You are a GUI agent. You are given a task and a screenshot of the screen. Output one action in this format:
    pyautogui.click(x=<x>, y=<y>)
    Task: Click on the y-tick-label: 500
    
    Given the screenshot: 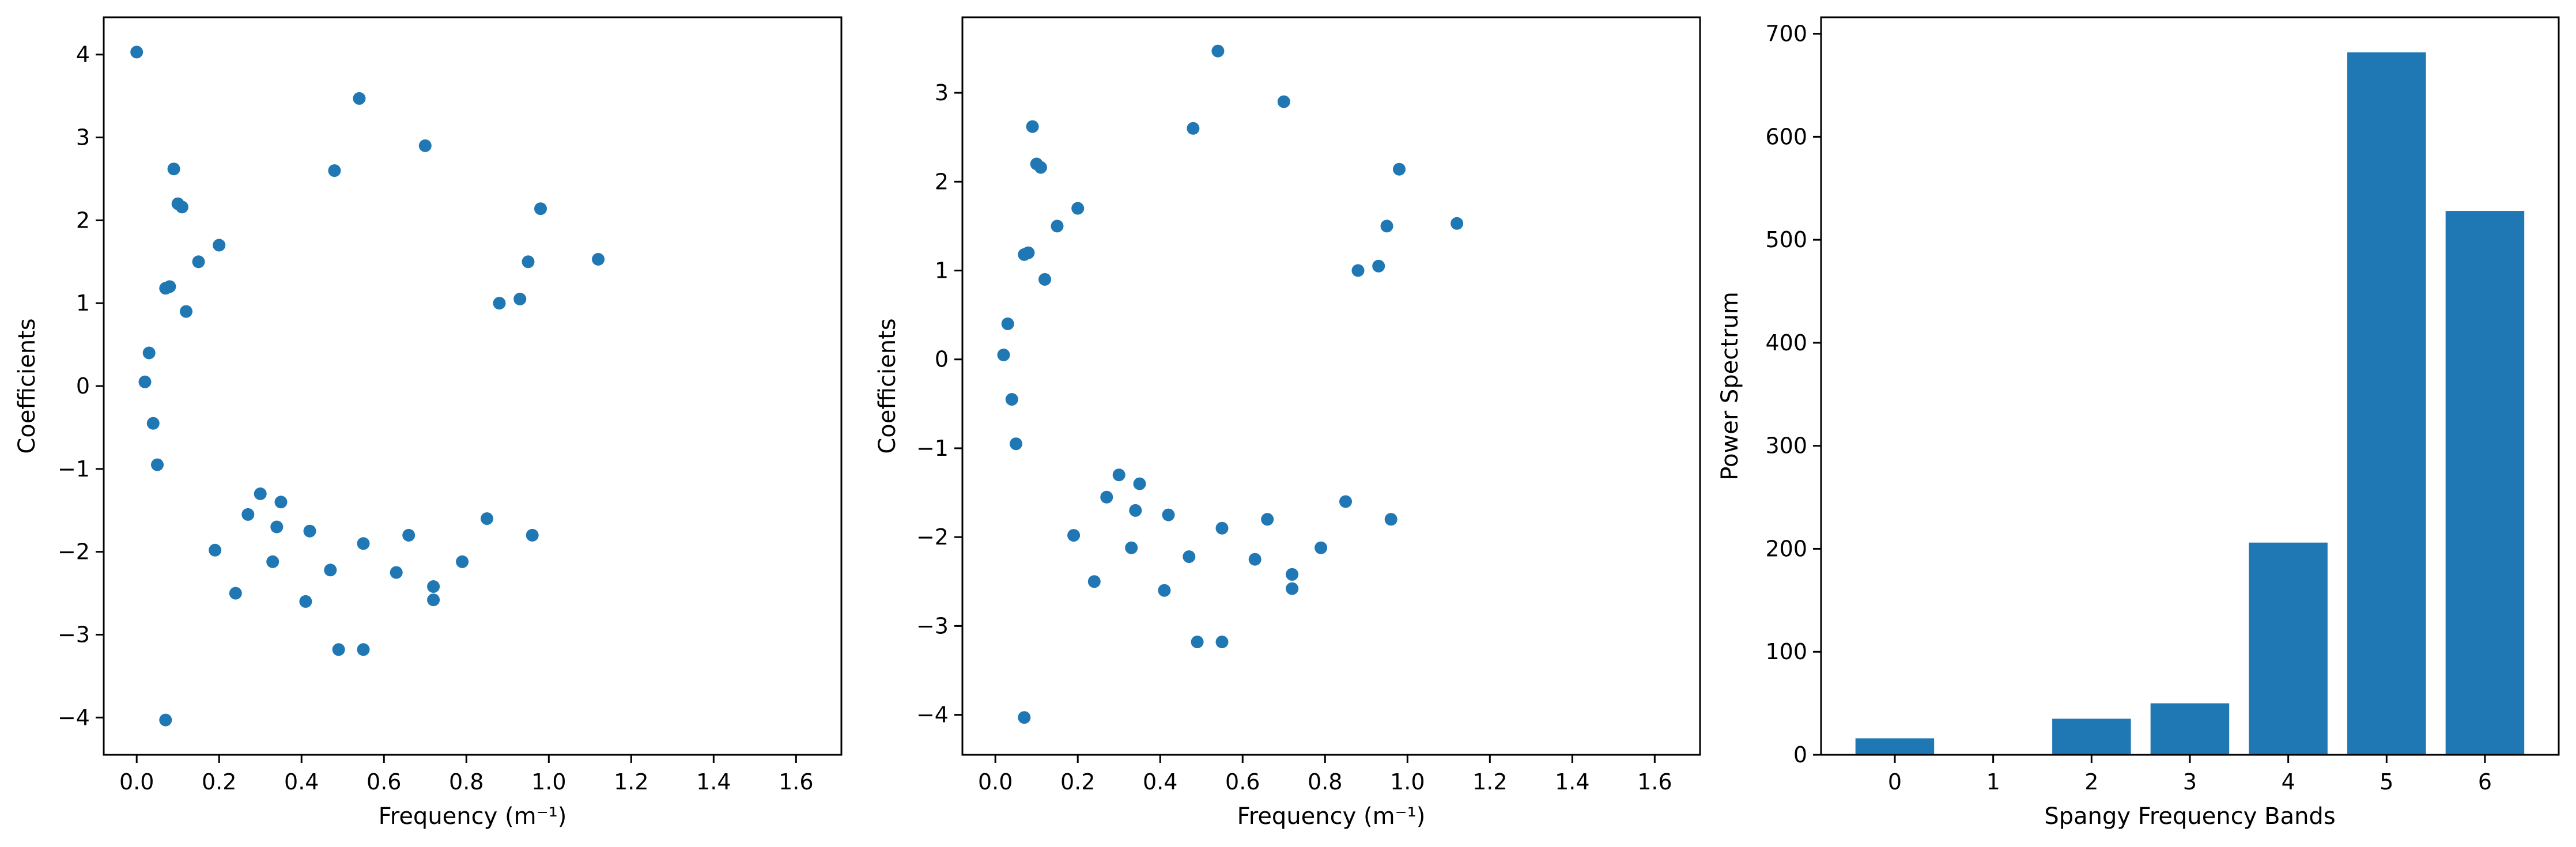 What is the action you would take?
    pyautogui.click(x=1786, y=239)
    